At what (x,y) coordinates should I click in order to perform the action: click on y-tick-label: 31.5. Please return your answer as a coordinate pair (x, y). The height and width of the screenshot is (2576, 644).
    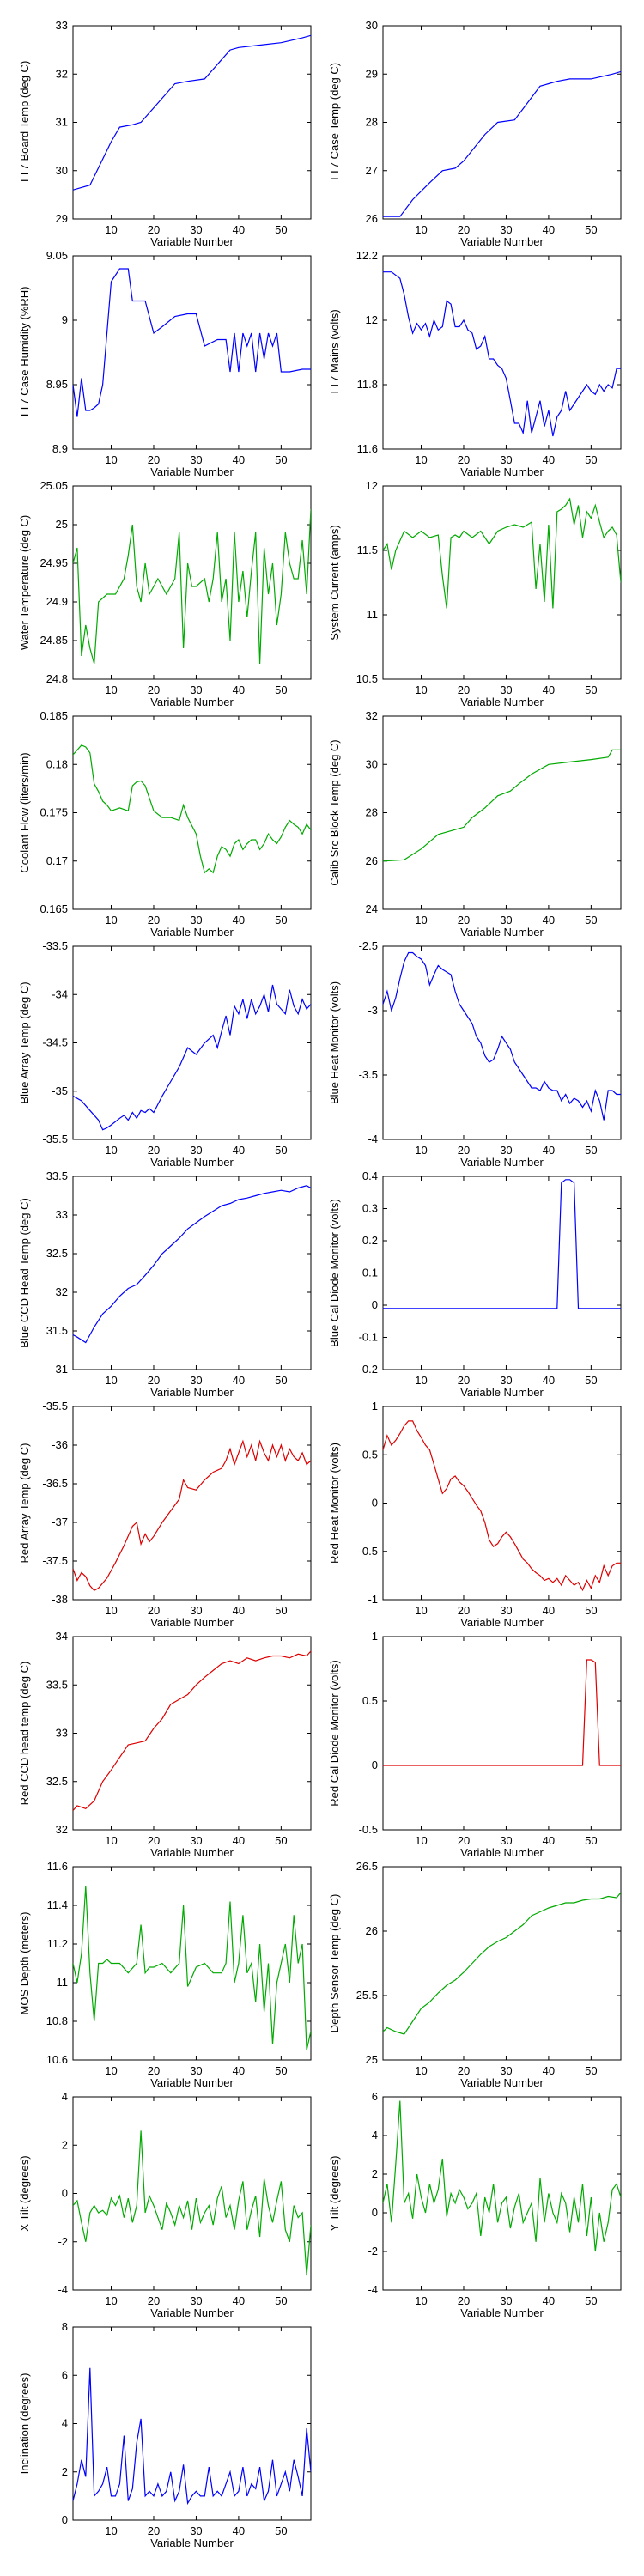
    Looking at the image, I should click on (57, 1330).